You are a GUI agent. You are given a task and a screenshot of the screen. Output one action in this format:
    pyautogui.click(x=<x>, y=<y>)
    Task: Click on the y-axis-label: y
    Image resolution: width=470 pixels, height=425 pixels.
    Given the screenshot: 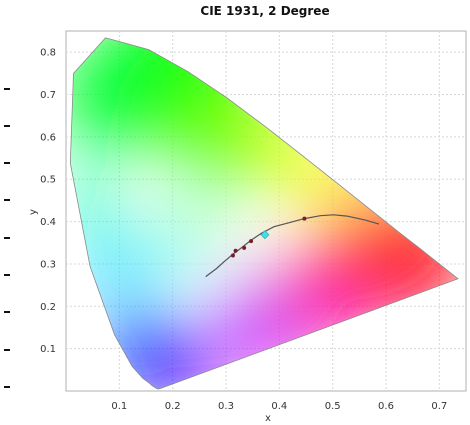 What is the action you would take?
    pyautogui.click(x=33, y=212)
    